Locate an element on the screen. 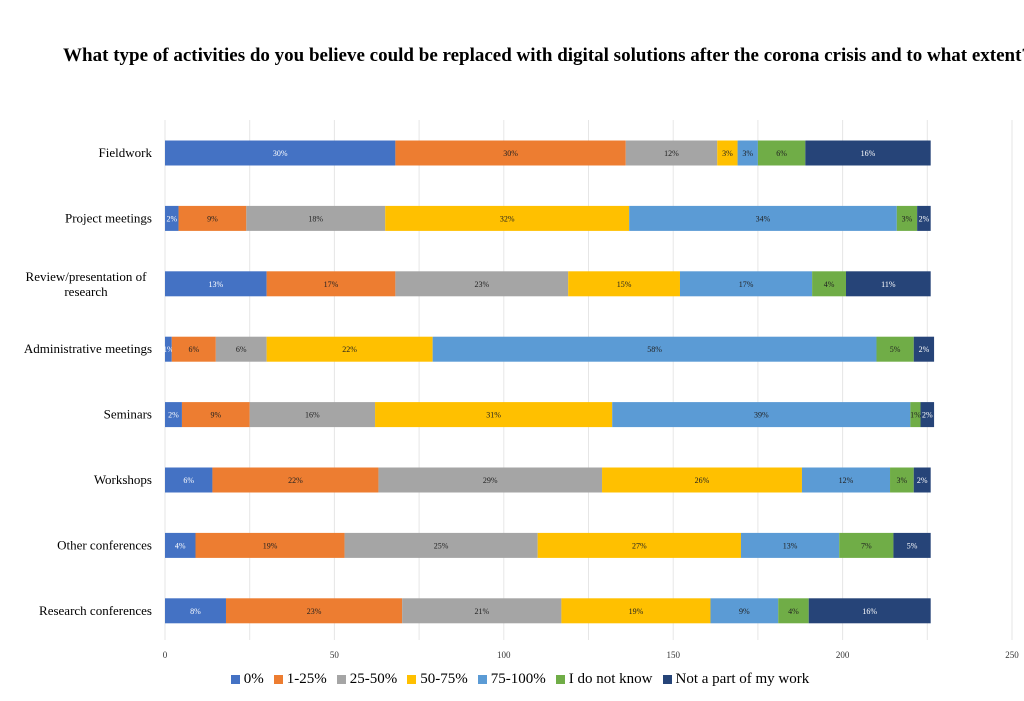  data-label: 31% is located at coordinates (493, 415).